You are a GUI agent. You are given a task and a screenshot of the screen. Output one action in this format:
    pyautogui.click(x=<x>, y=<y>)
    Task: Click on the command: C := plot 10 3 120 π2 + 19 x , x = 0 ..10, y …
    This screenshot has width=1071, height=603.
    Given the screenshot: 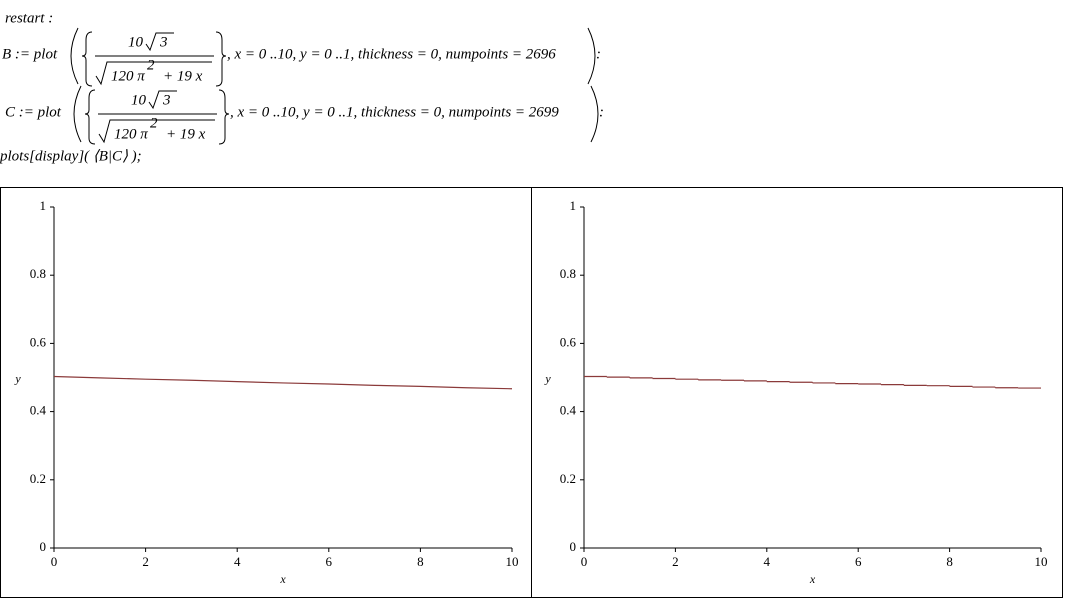 What is the action you would take?
    pyautogui.click(x=304, y=115)
    